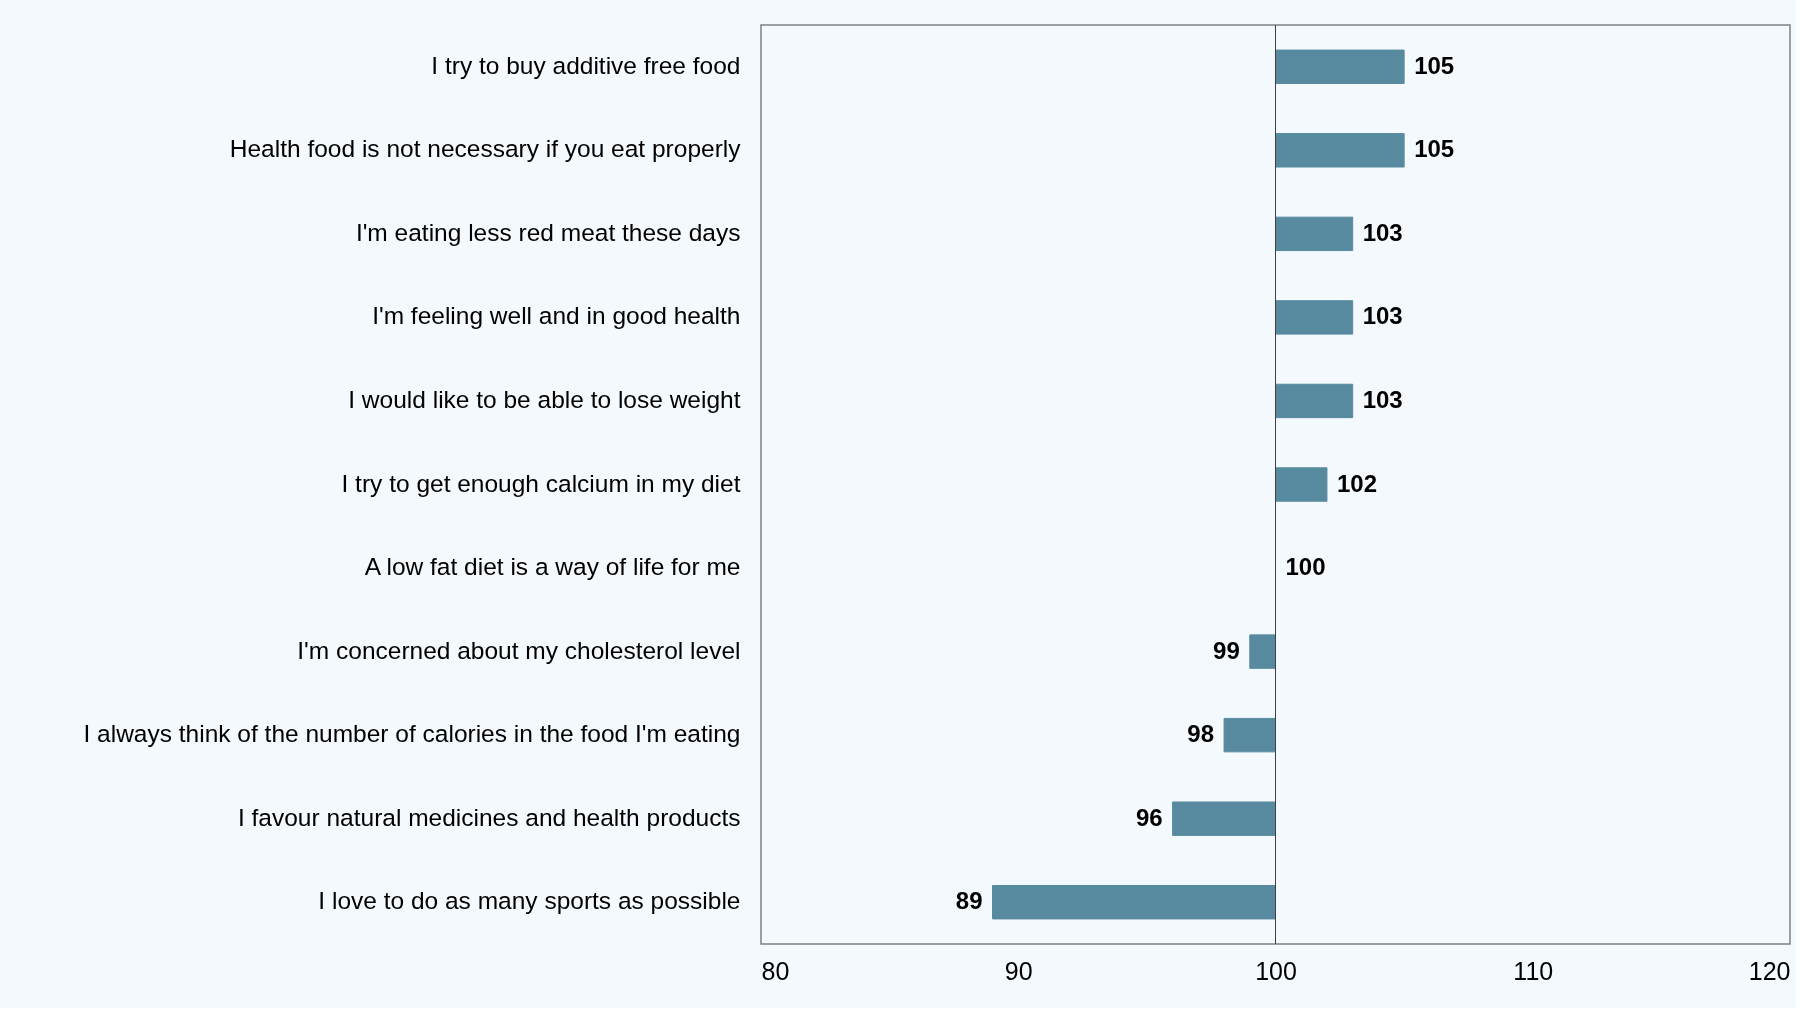 The image size is (1820, 1014). Describe the element at coordinates (1769, 970) in the screenshot. I see `x-tick-label: 120` at that location.